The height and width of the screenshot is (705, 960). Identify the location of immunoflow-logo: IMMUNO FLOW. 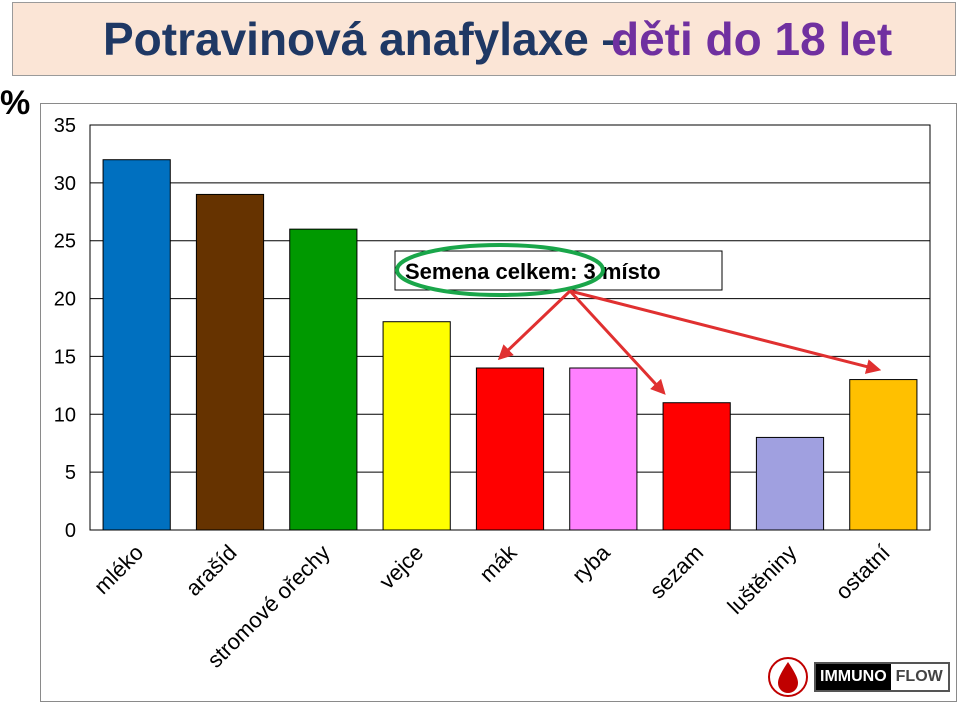
(858, 675).